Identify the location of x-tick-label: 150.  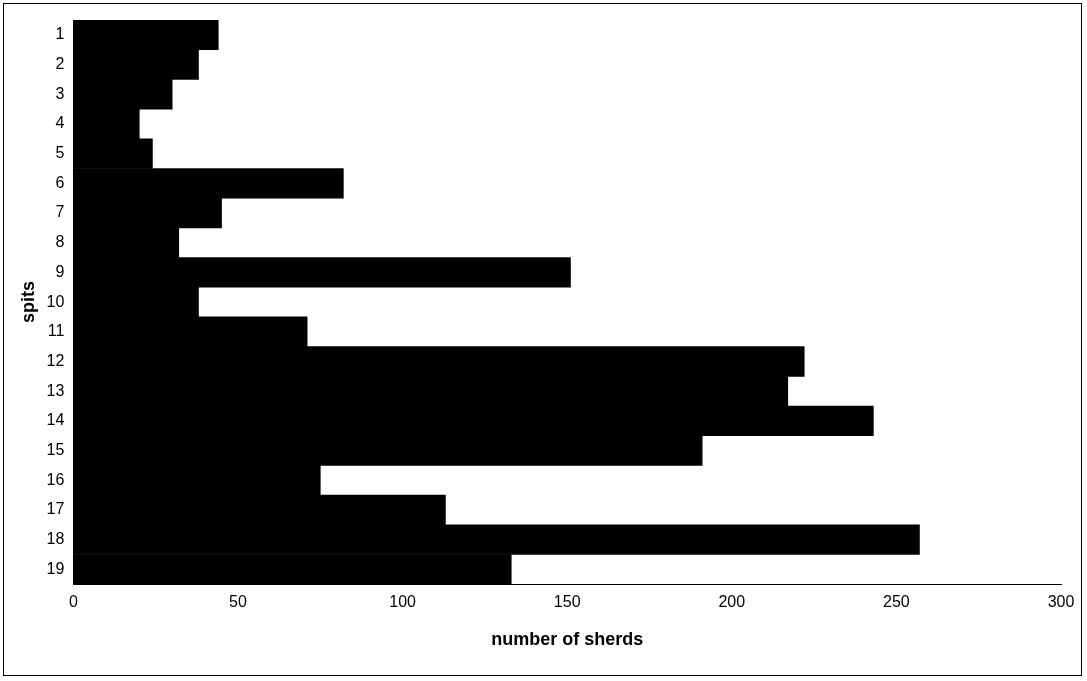
(567, 602).